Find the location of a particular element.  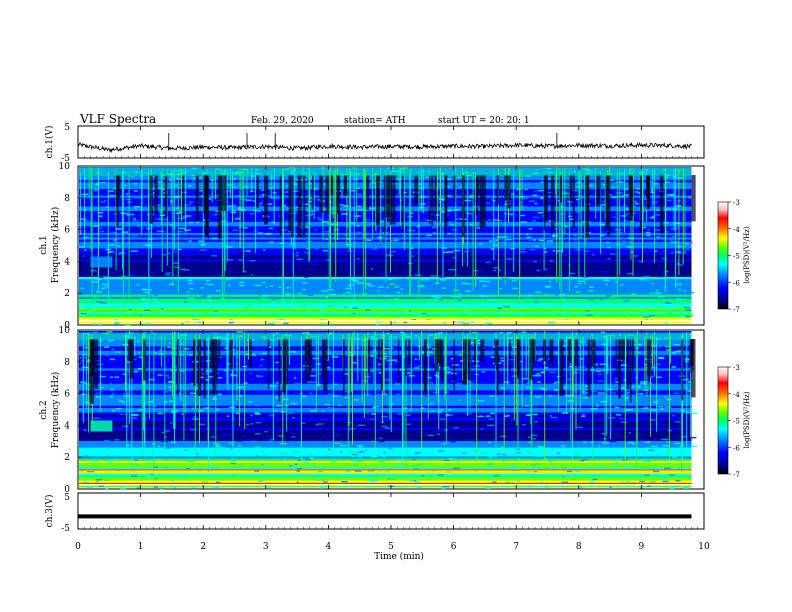

spectrogram-ch1-ylabel-frequency: Frequency (kHz) is located at coordinates (55, 245).